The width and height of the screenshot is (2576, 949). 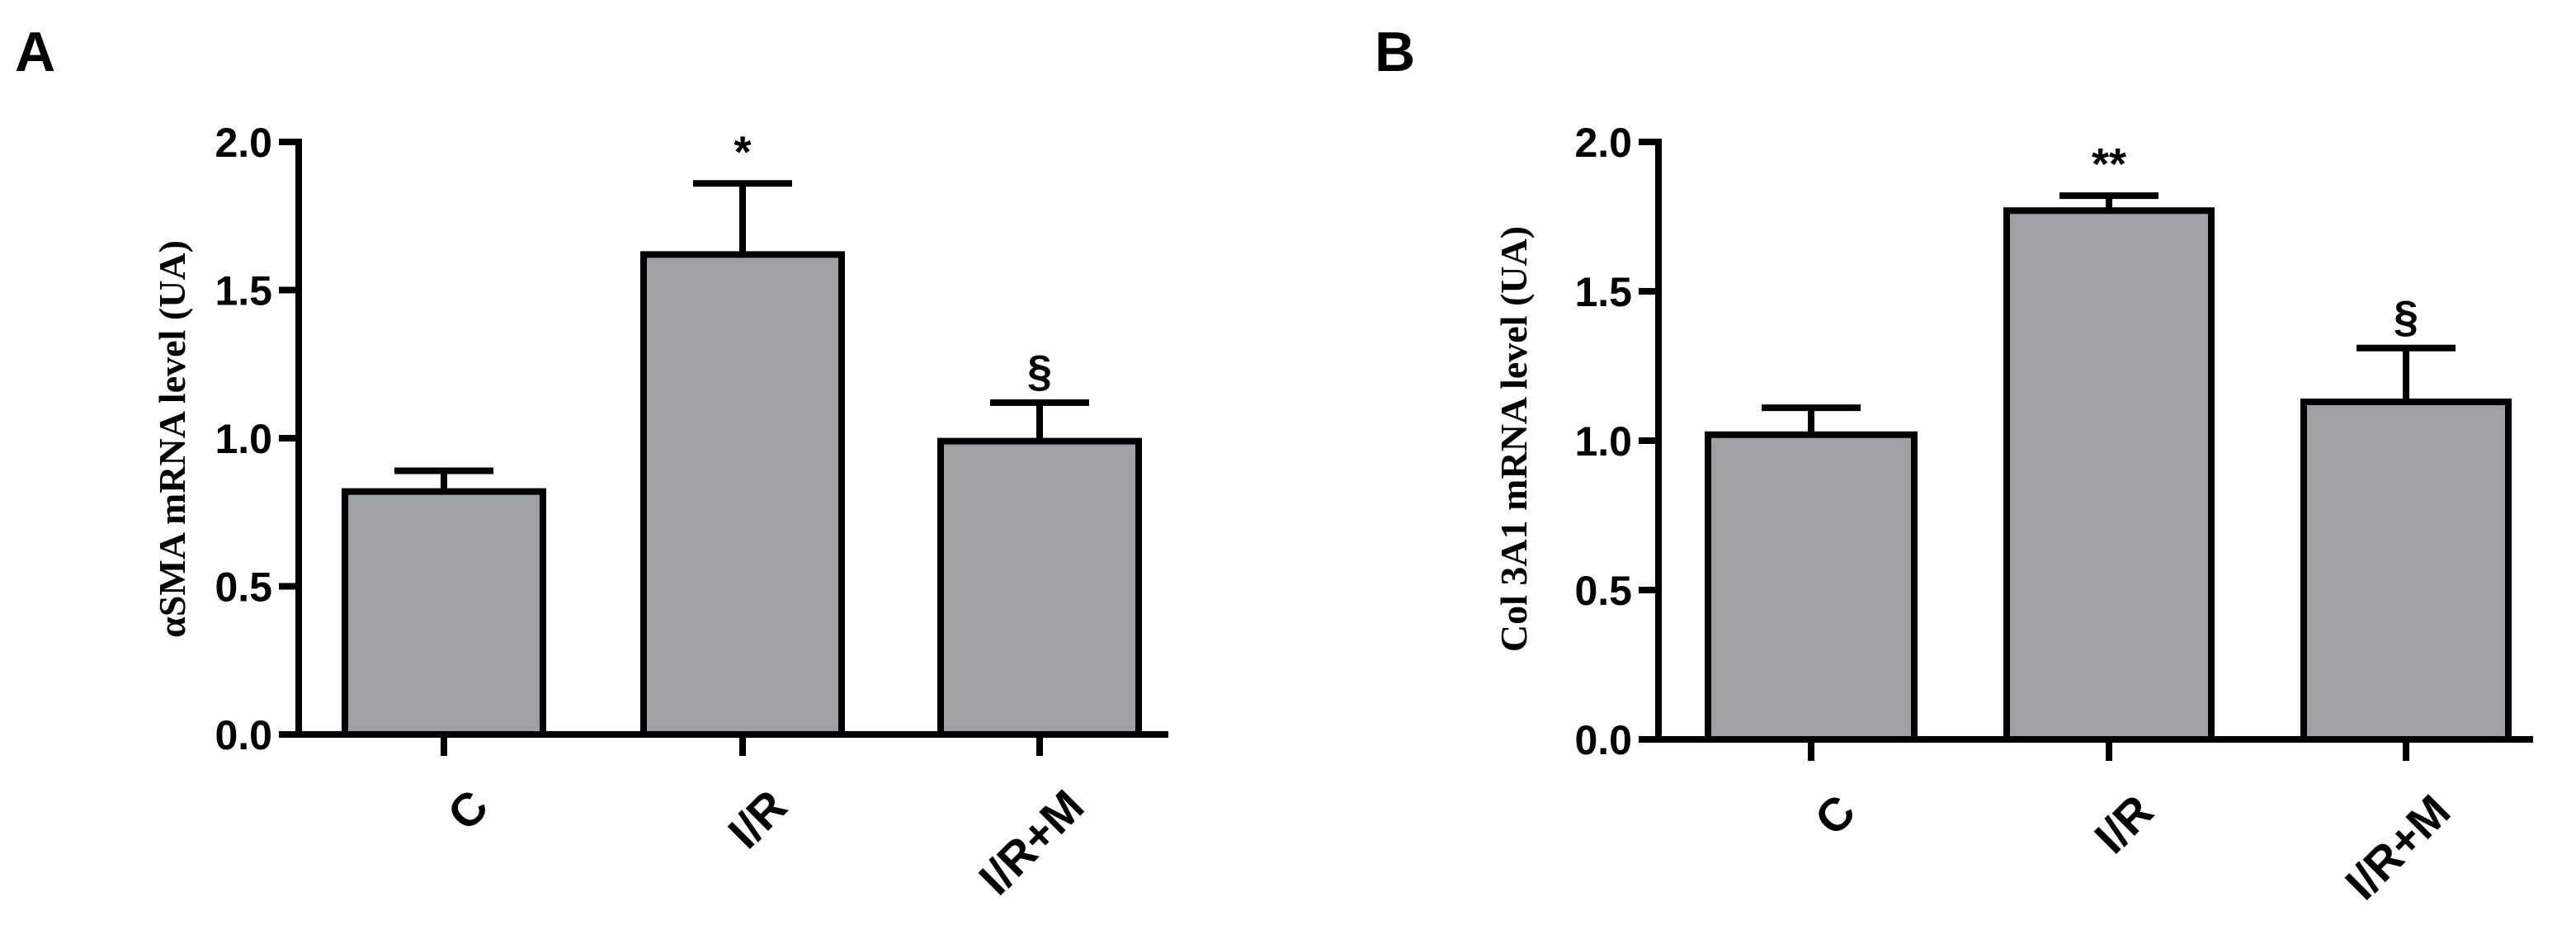 What do you see at coordinates (35, 52) in the screenshot?
I see `panel-a-letter: A` at bounding box center [35, 52].